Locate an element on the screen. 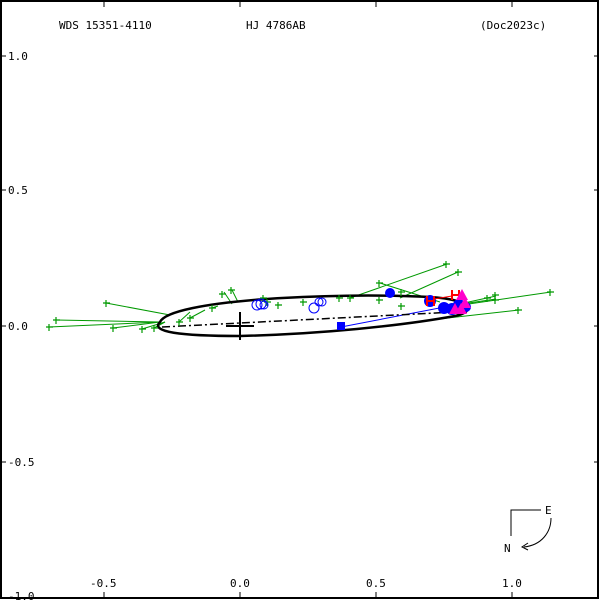  y-tick-label: -1.0 is located at coordinates (21, 595).